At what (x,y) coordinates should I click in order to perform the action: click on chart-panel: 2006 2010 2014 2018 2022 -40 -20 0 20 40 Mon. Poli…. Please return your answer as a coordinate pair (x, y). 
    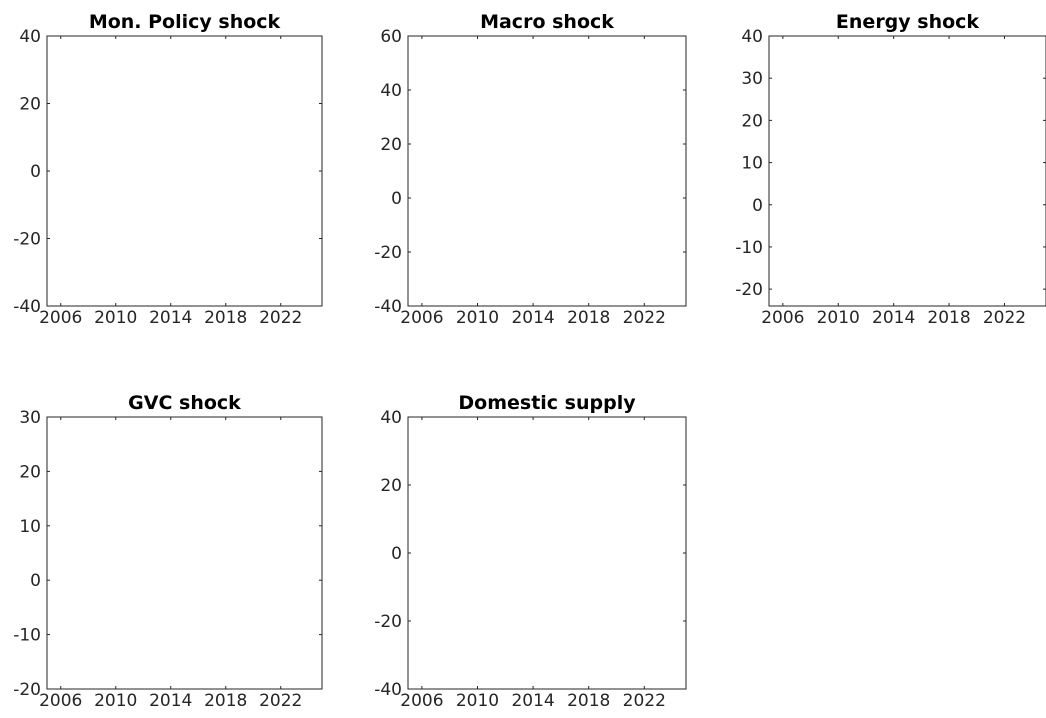
    Looking at the image, I should click on (168, 169).